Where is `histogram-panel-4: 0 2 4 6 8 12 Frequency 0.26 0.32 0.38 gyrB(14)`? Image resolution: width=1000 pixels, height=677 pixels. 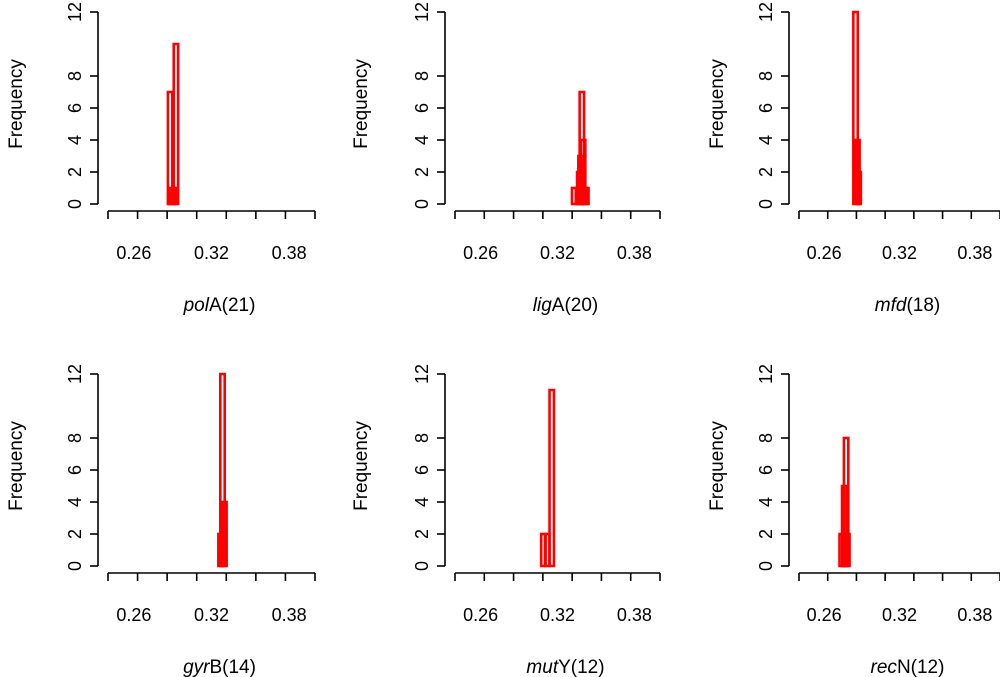 histogram-panel-4: 0 2 4 6 8 12 Frequency 0.26 0.32 0.38 gyrB(14) is located at coordinates (161, 520).